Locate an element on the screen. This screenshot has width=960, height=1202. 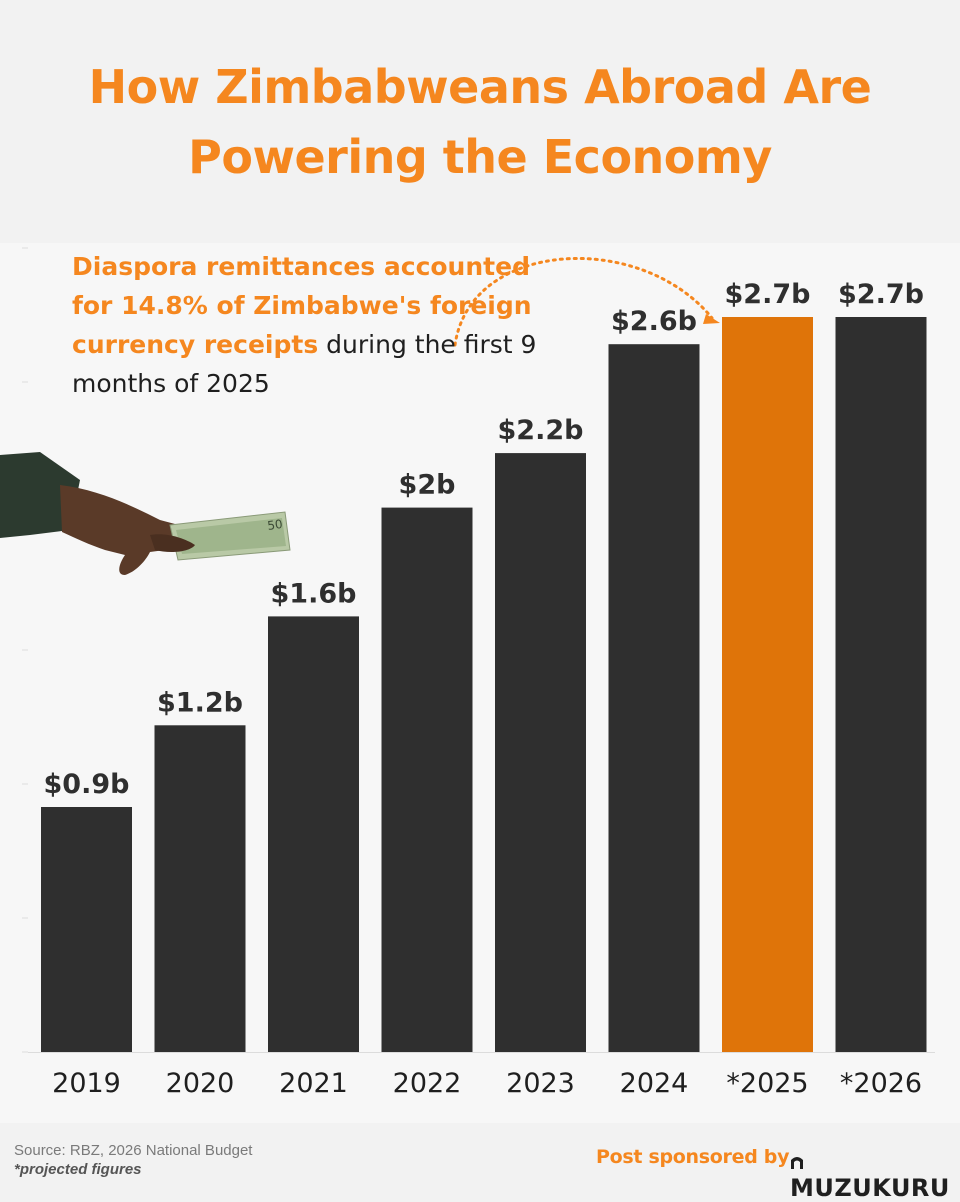
svg-text: 50 is located at coordinates (274, 525).